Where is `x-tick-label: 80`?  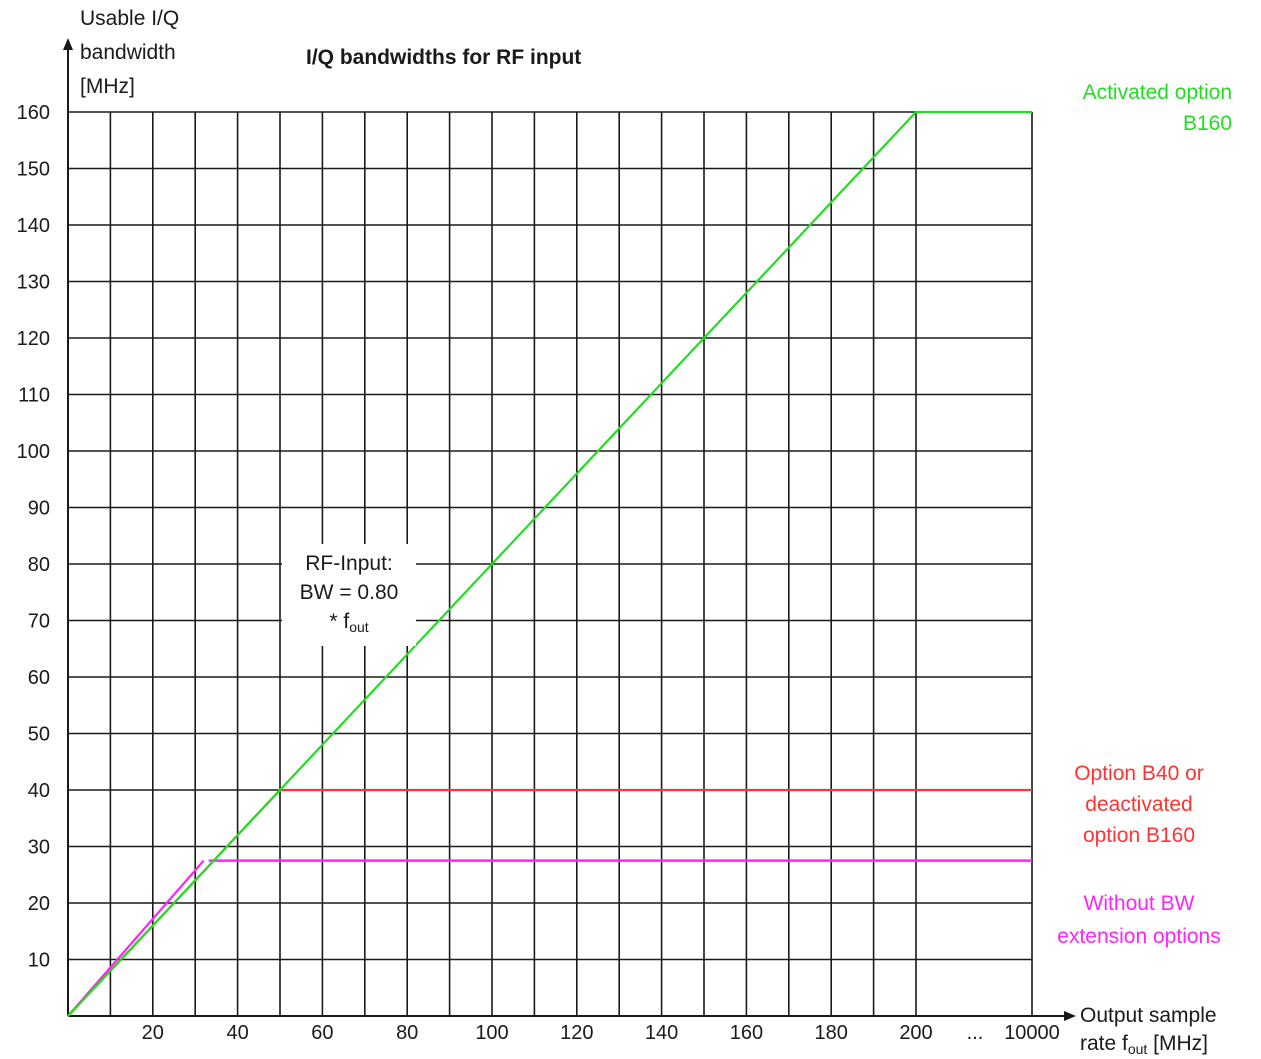 x-tick-label: 80 is located at coordinates (407, 1033).